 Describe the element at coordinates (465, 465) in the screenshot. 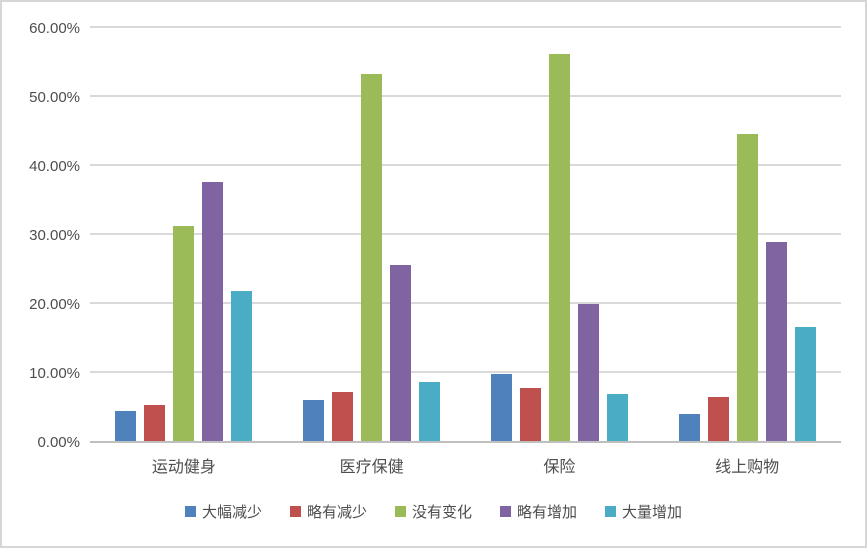

I see `x-axis: 运动健身 医疗保健 保险 线上购物` at that location.